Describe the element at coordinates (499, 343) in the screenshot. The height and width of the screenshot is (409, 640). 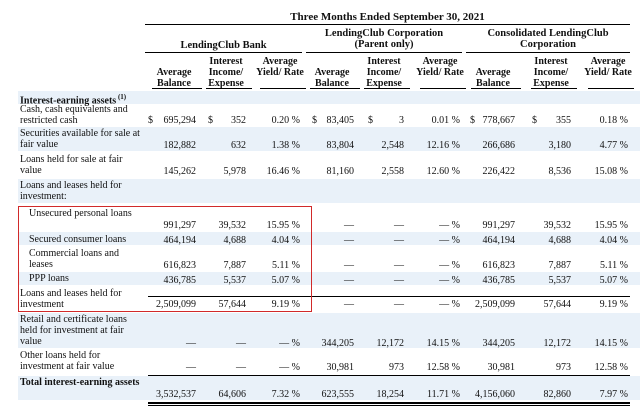
I see `cell-value: 344,205` at that location.